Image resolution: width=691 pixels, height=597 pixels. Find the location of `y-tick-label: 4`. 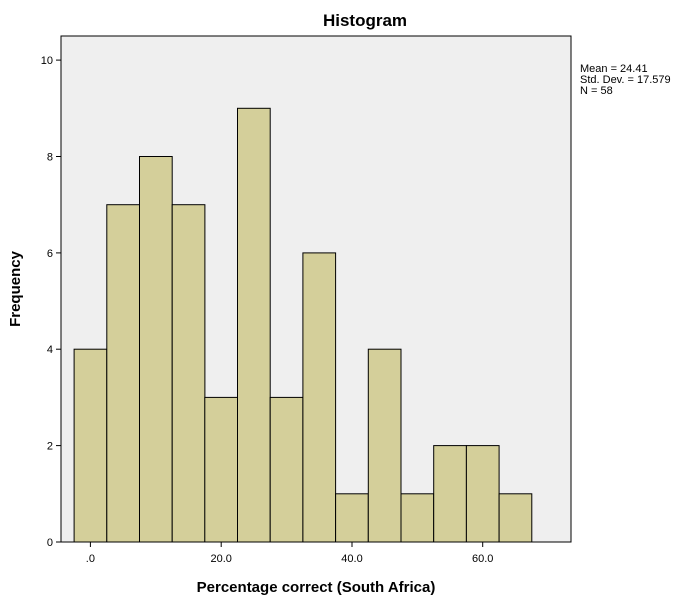

y-tick-label: 4 is located at coordinates (50, 350).